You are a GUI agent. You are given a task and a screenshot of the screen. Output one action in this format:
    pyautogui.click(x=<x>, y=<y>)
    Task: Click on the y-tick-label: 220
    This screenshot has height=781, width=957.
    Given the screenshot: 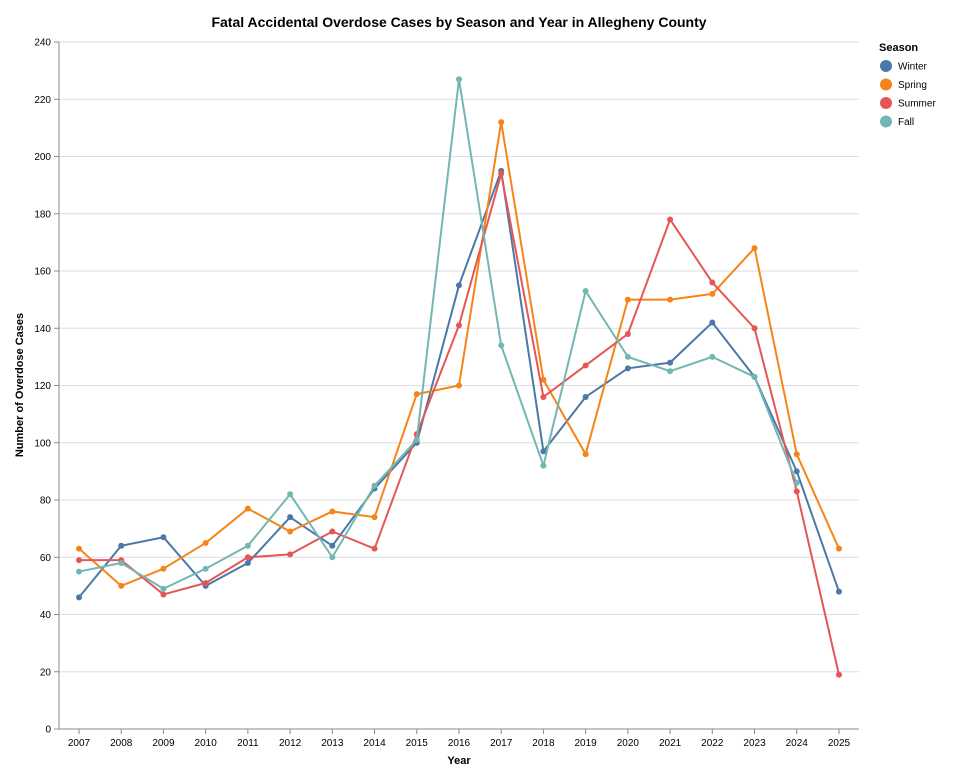 What is the action you would take?
    pyautogui.click(x=42, y=100)
    